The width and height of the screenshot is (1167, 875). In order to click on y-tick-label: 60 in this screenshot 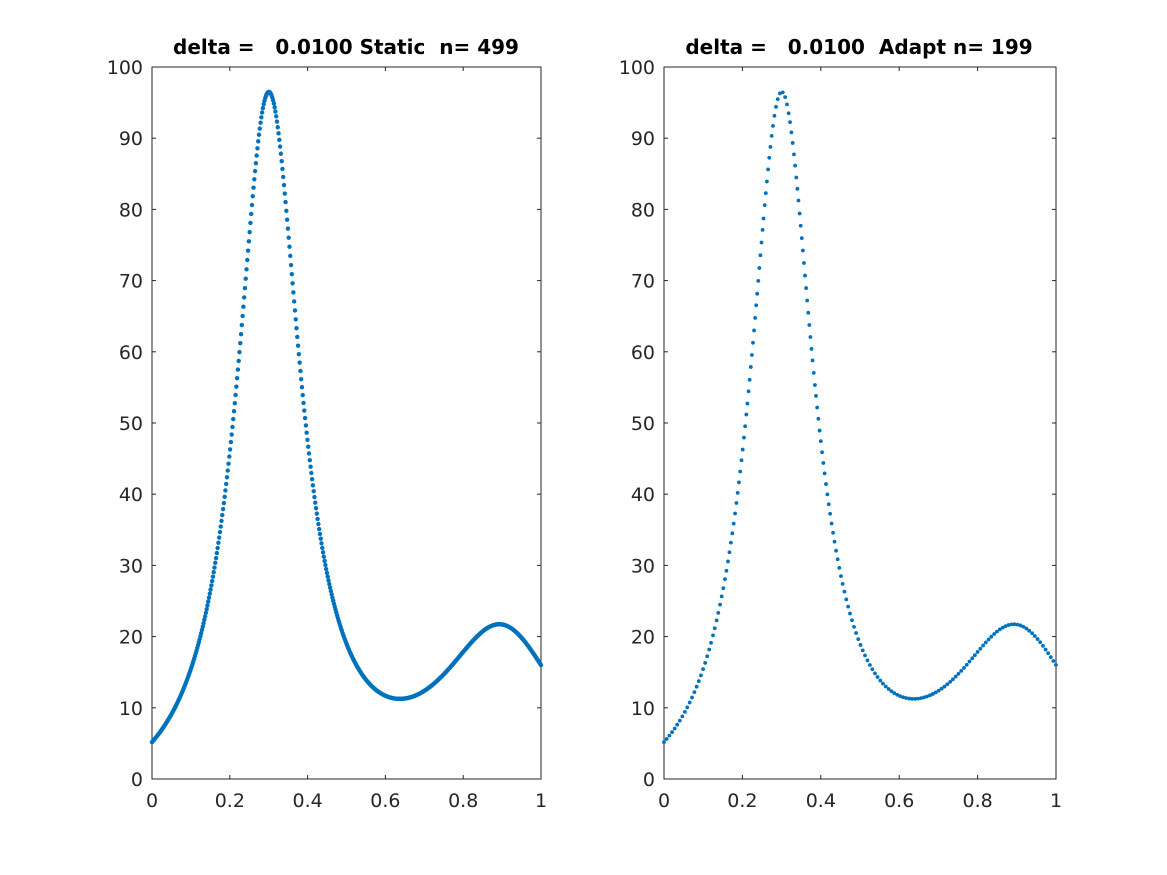, I will do `click(131, 353)`.